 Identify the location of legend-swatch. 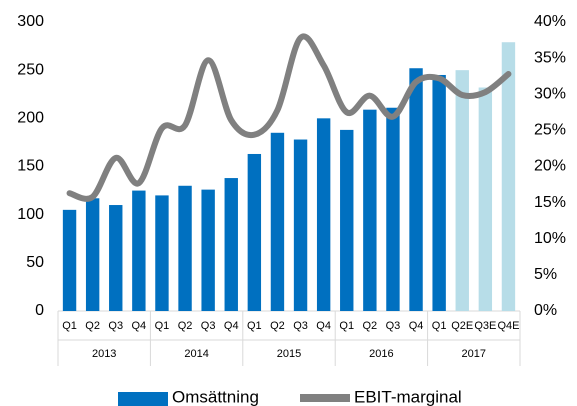
(143, 399).